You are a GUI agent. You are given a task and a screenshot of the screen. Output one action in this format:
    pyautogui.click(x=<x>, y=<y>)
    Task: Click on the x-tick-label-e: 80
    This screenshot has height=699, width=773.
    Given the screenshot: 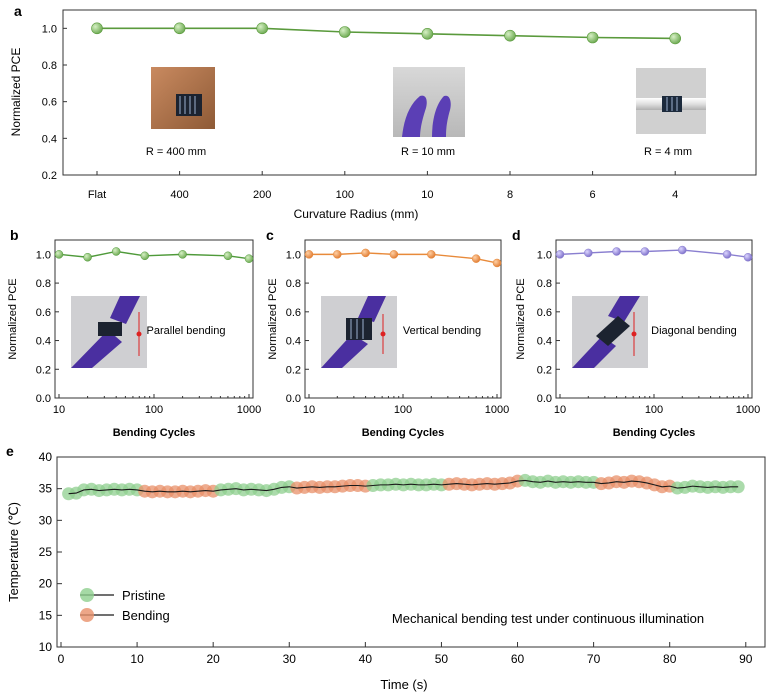 What is the action you would take?
    pyautogui.click(x=670, y=659)
    